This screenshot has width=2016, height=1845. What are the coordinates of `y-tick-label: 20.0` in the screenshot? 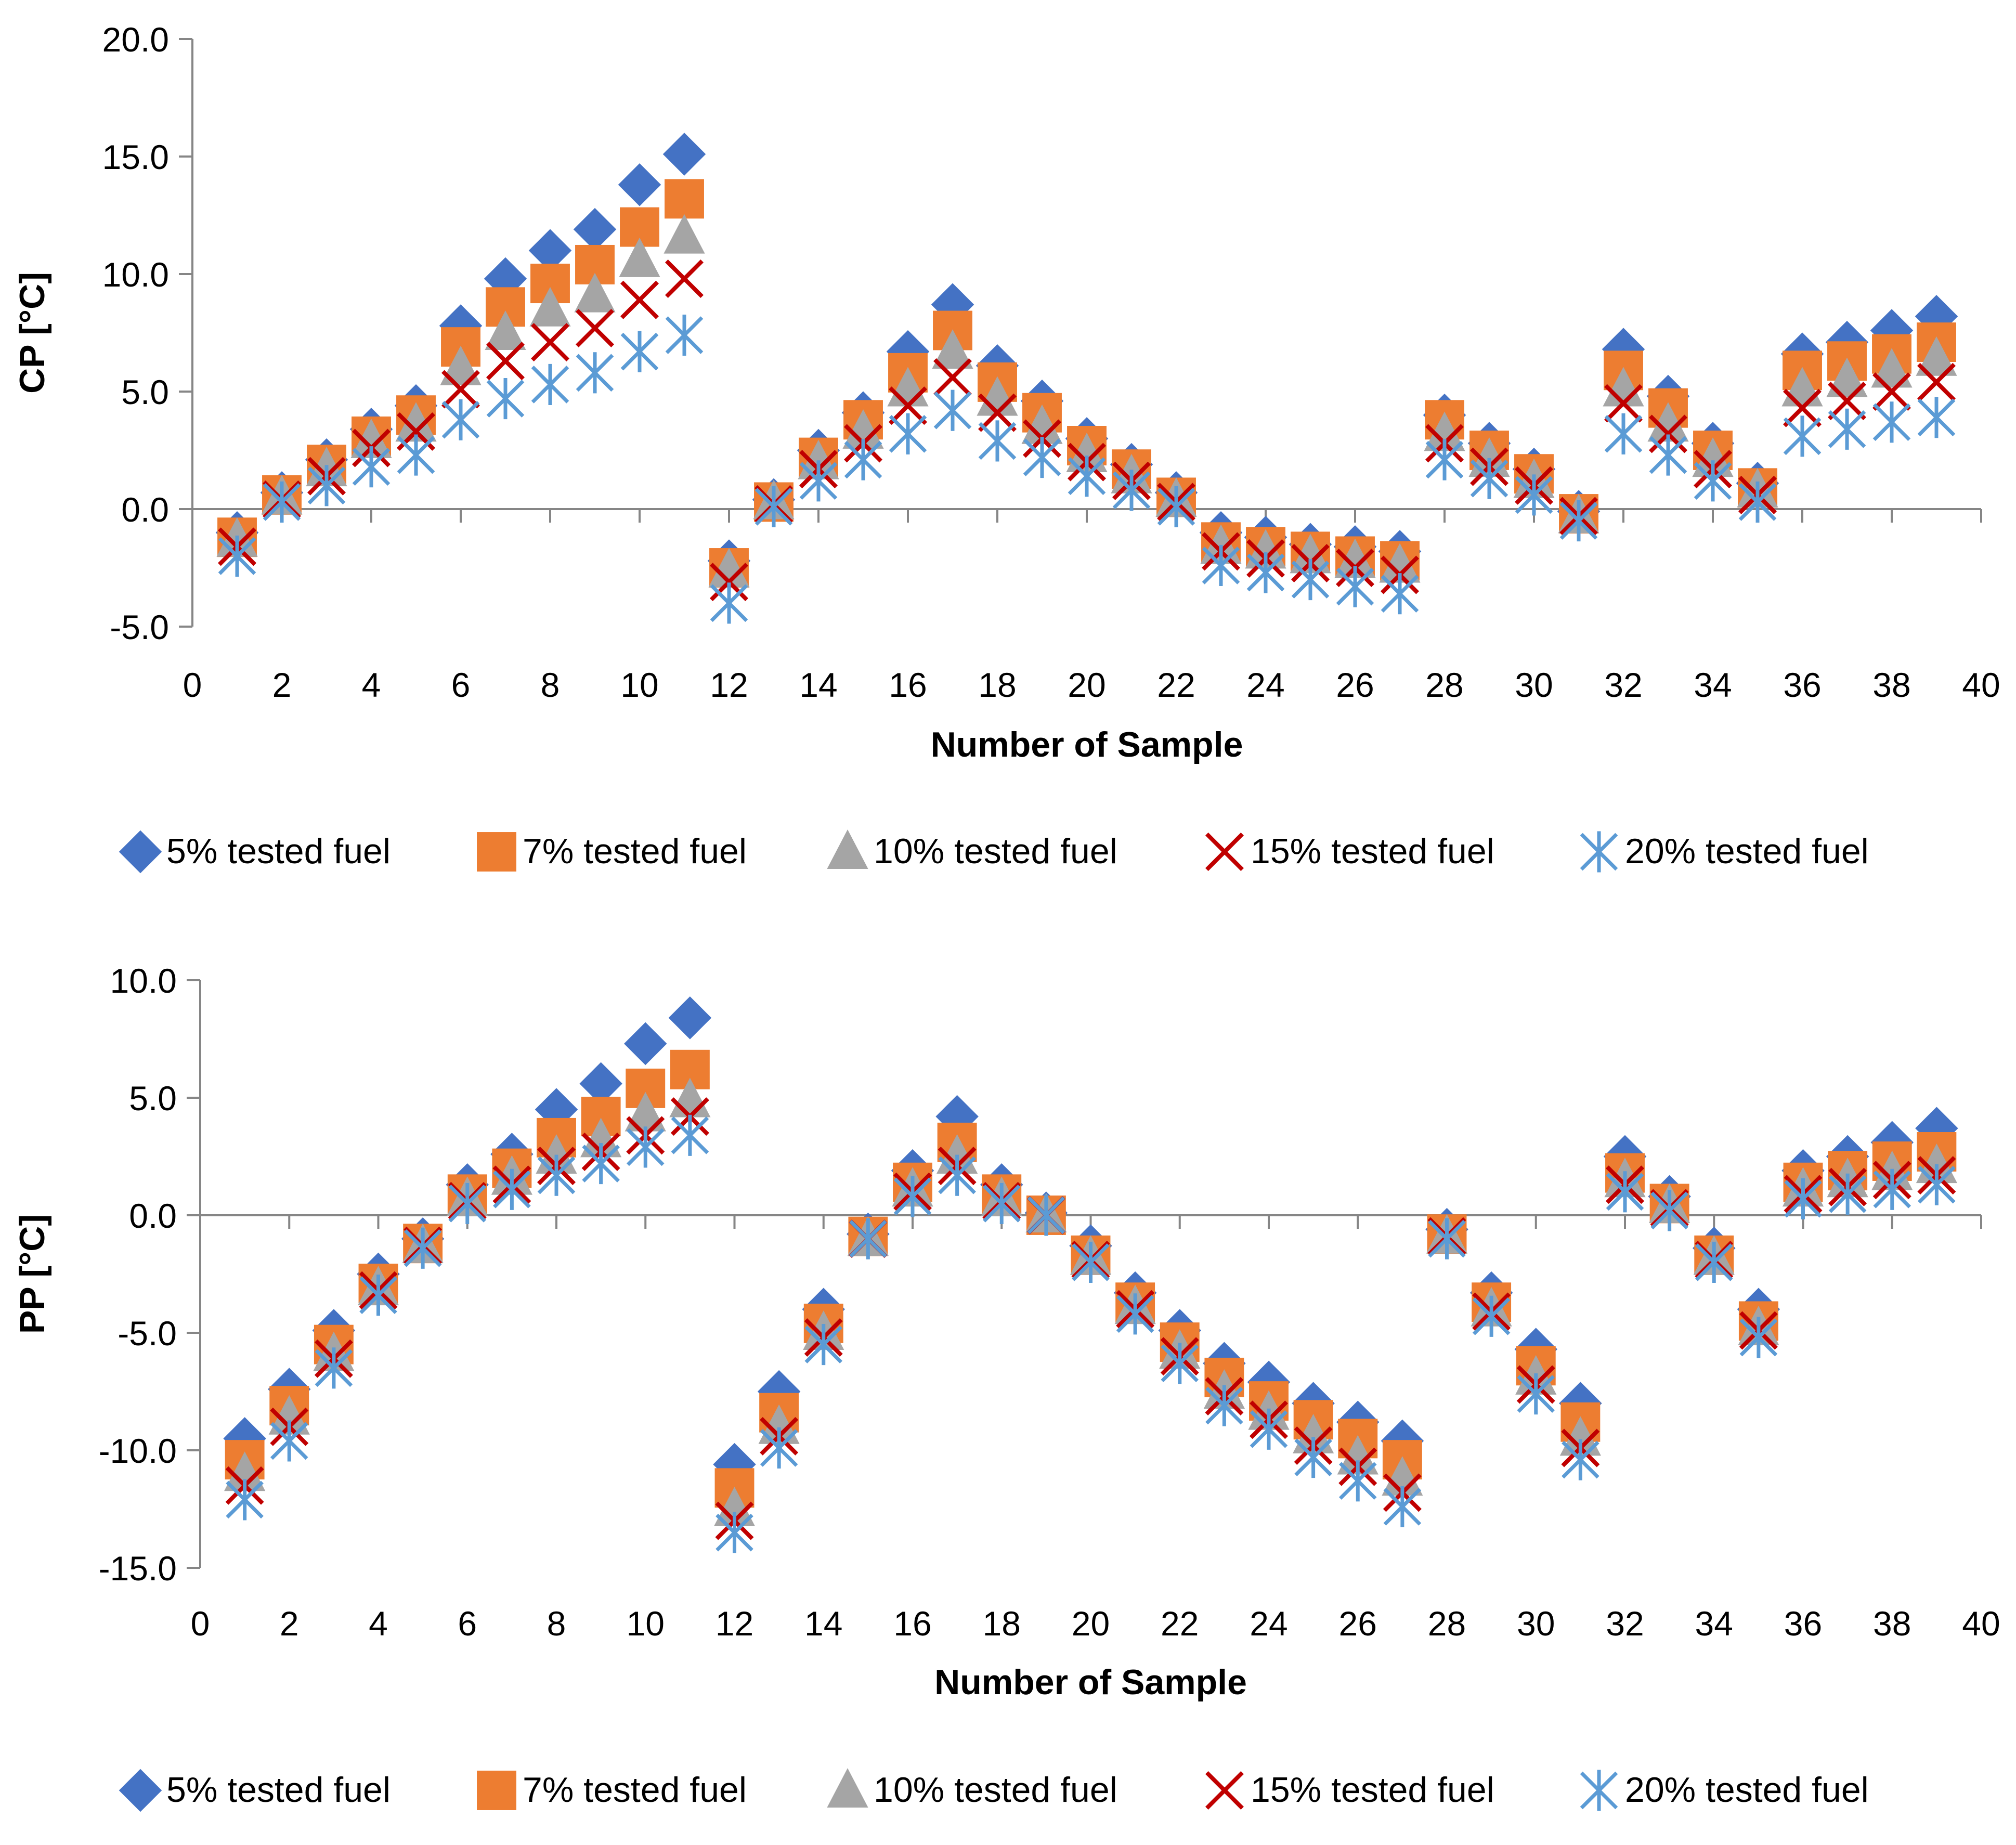 It's located at (135, 39).